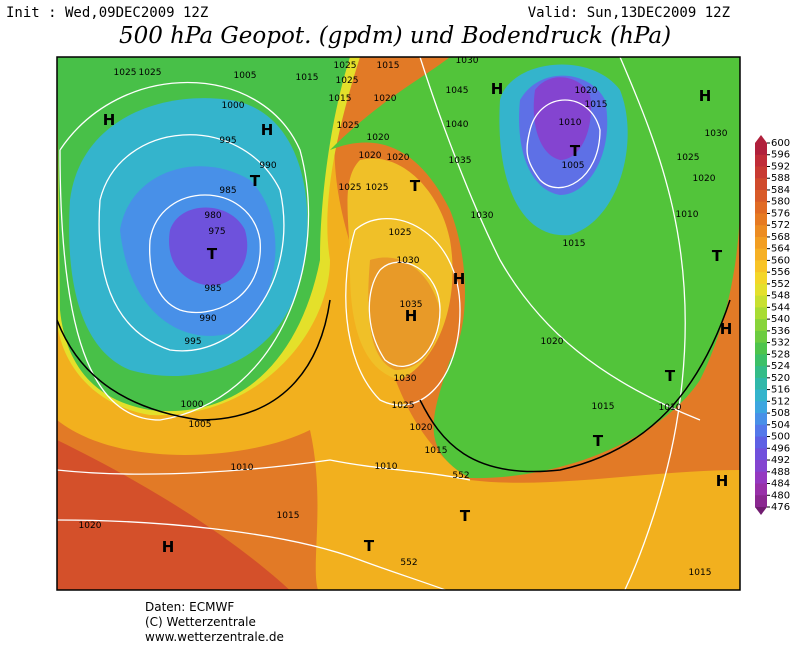 The image size is (790, 648). I want to click on colorbar-label: 596, so click(780, 155).